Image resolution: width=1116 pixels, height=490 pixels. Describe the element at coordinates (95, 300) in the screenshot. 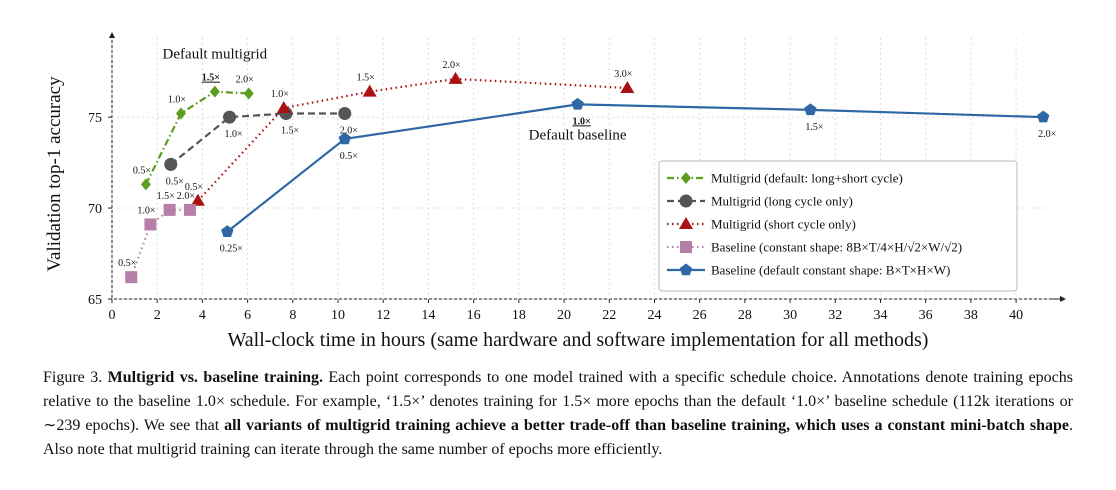

I see `y-tick-label: 65` at that location.